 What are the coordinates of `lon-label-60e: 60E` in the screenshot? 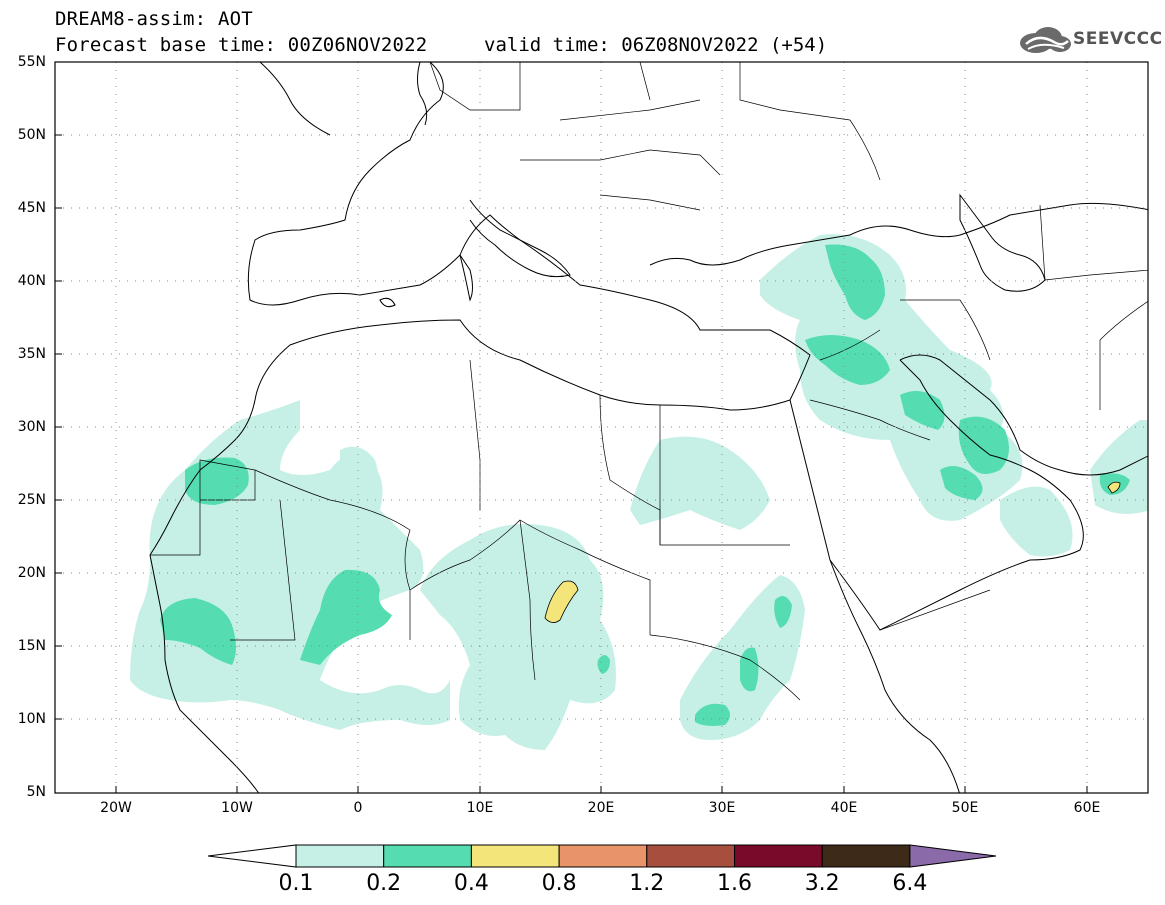 It's located at (1087, 808).